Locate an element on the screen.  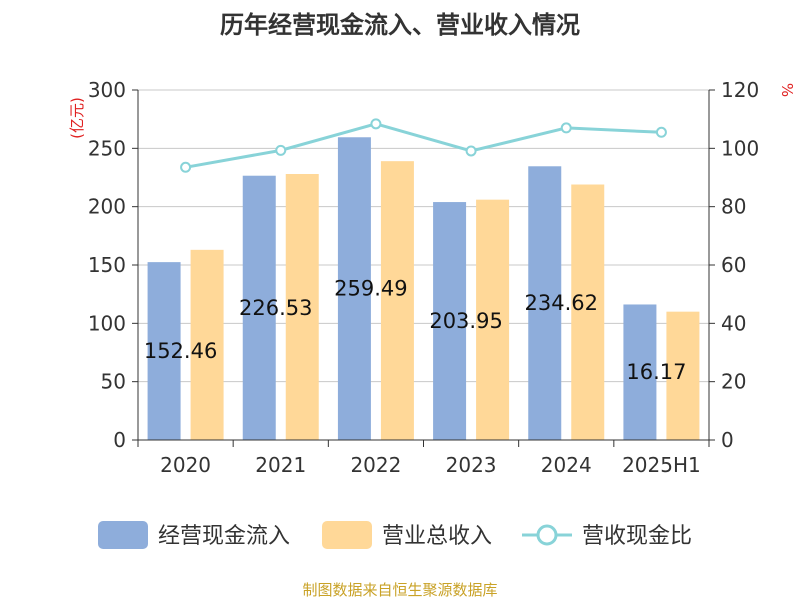
data-labels: 152.46 226.53 259.49 203.95 234.62 16.17 is located at coordinates (415, 331).